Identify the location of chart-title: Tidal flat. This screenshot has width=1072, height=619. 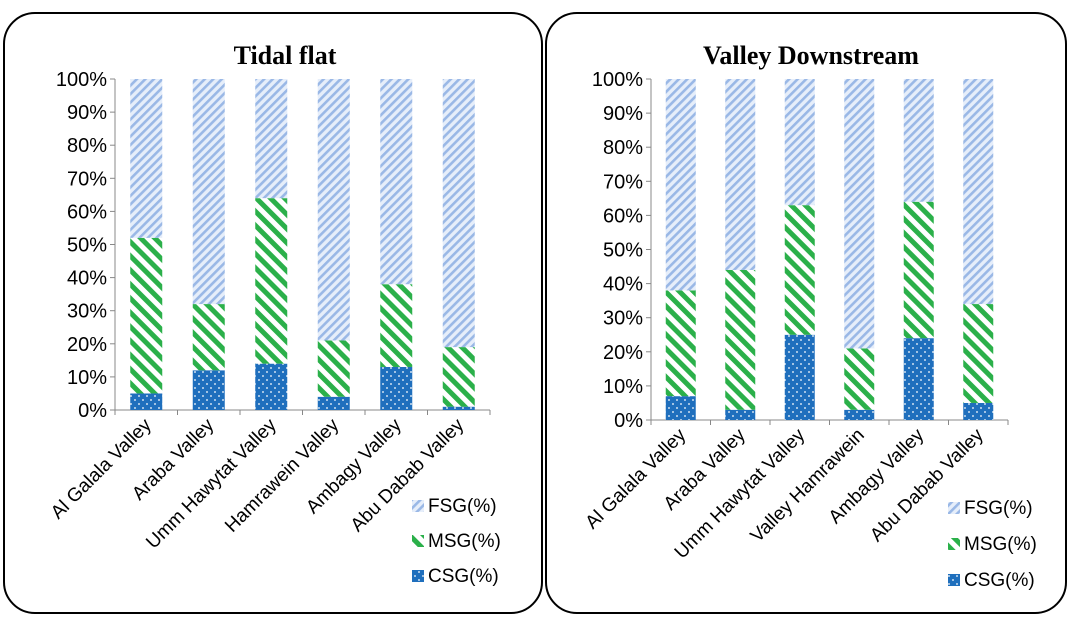
(285, 55).